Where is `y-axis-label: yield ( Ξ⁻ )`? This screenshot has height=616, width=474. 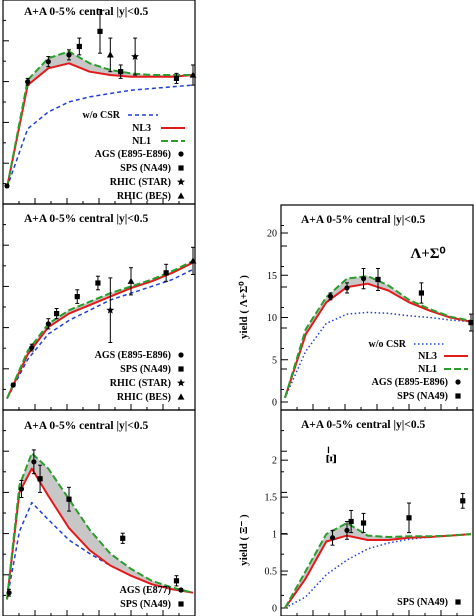
y-axis-label: yield ( Ξ⁻ ) is located at coordinates (244, 540).